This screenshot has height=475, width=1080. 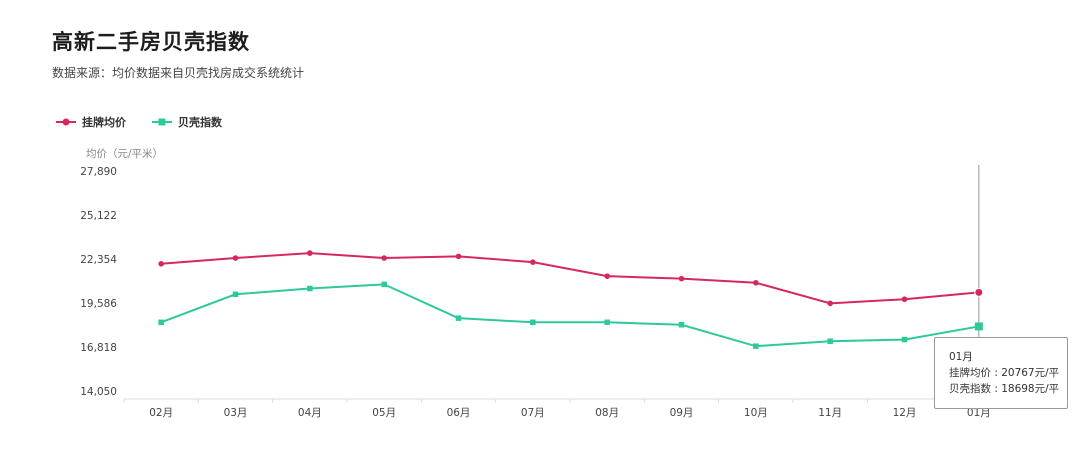 What do you see at coordinates (310, 413) in the screenshot?
I see `x-tick-label: 04月` at bounding box center [310, 413].